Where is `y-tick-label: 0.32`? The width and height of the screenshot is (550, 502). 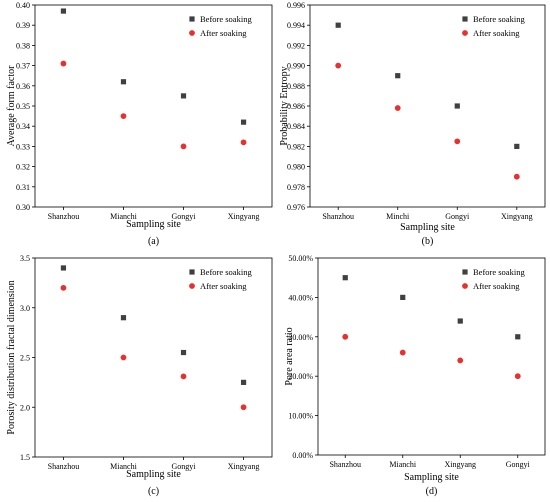
y-tick-label: 0.32 is located at coordinates (23, 167).